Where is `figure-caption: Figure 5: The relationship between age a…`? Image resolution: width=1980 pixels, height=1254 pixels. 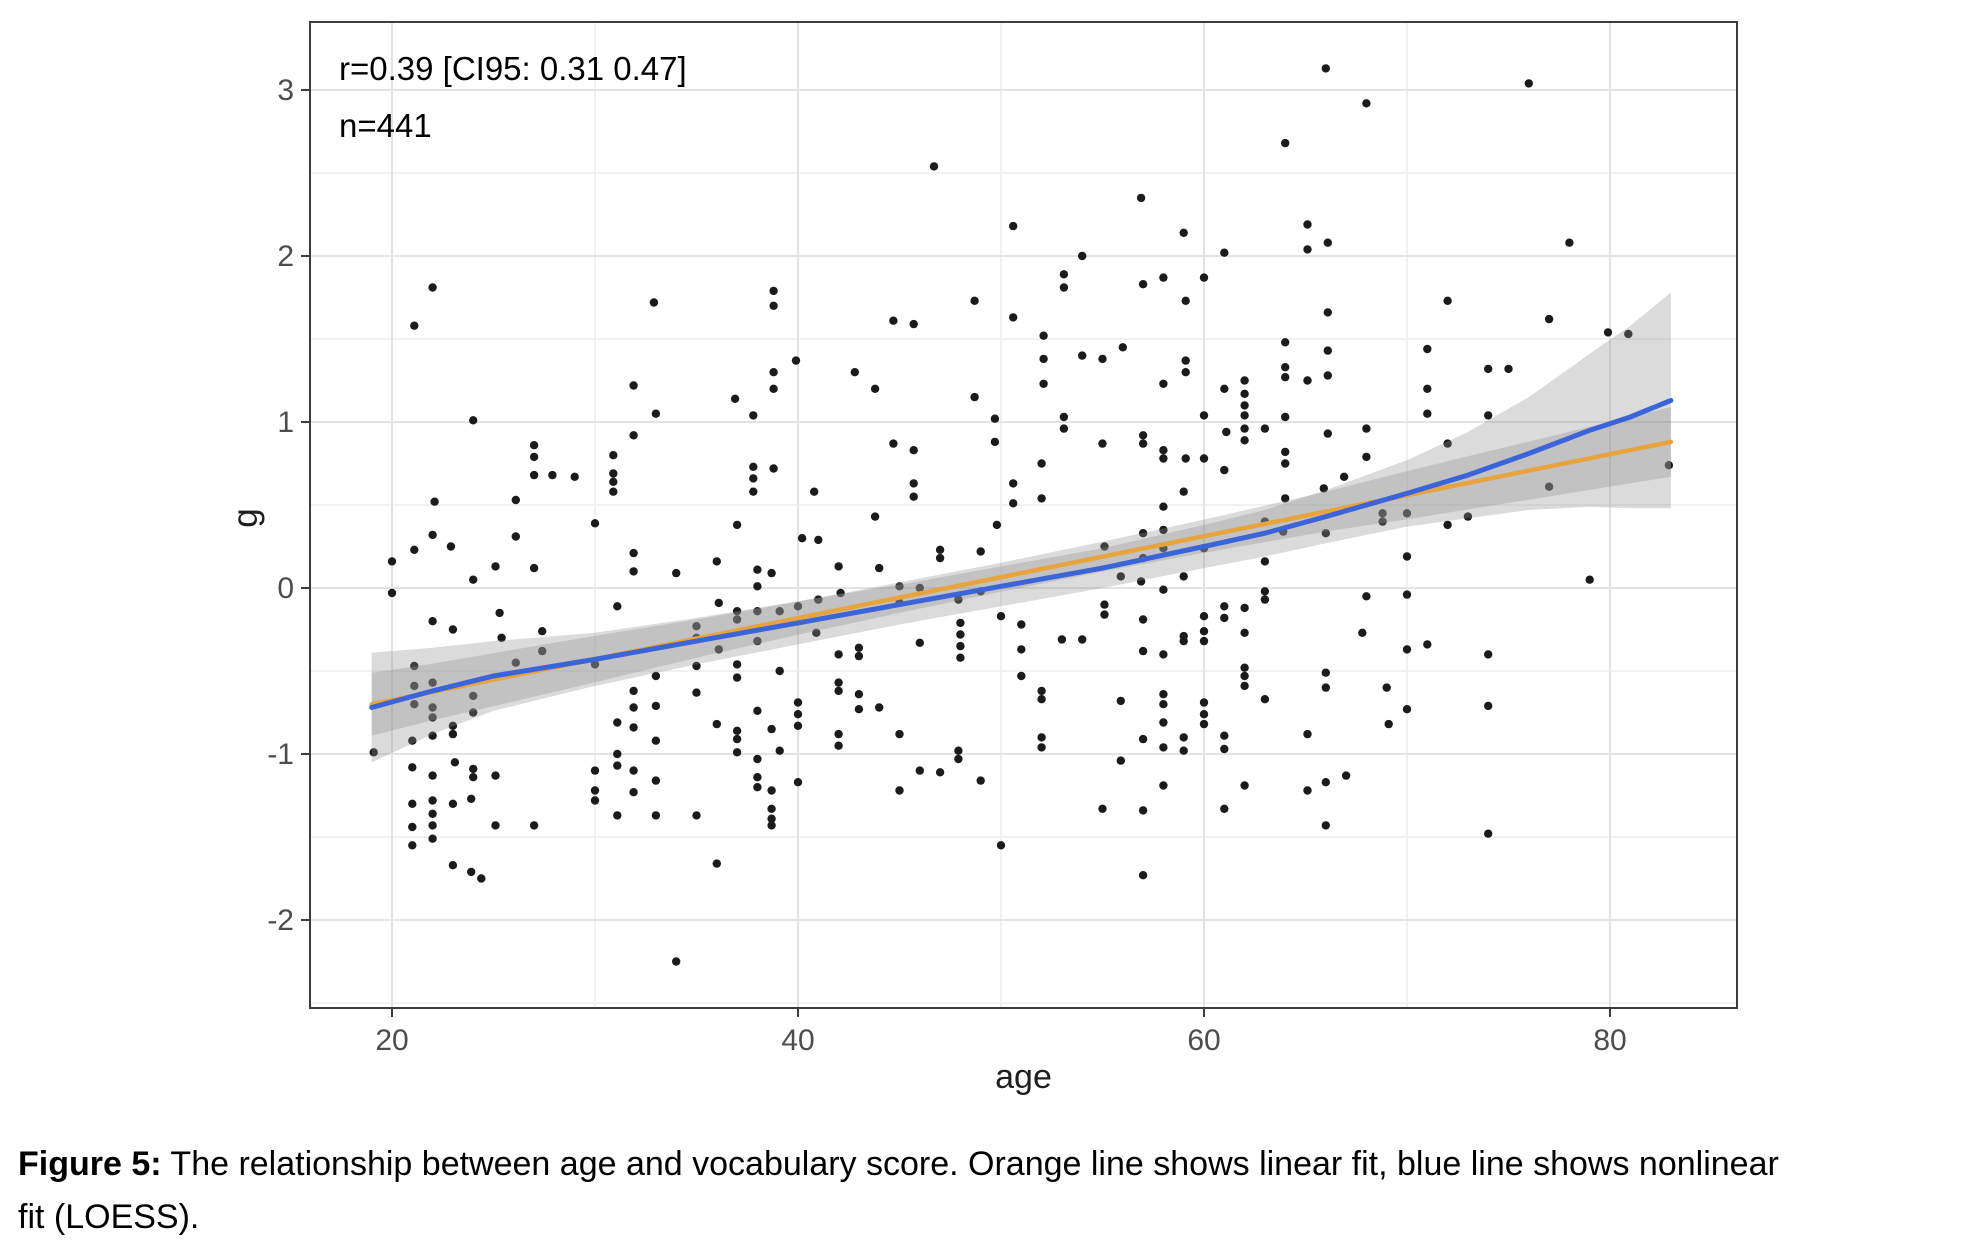 figure-caption: Figure 5: The relationship between age a… is located at coordinates (990, 1191).